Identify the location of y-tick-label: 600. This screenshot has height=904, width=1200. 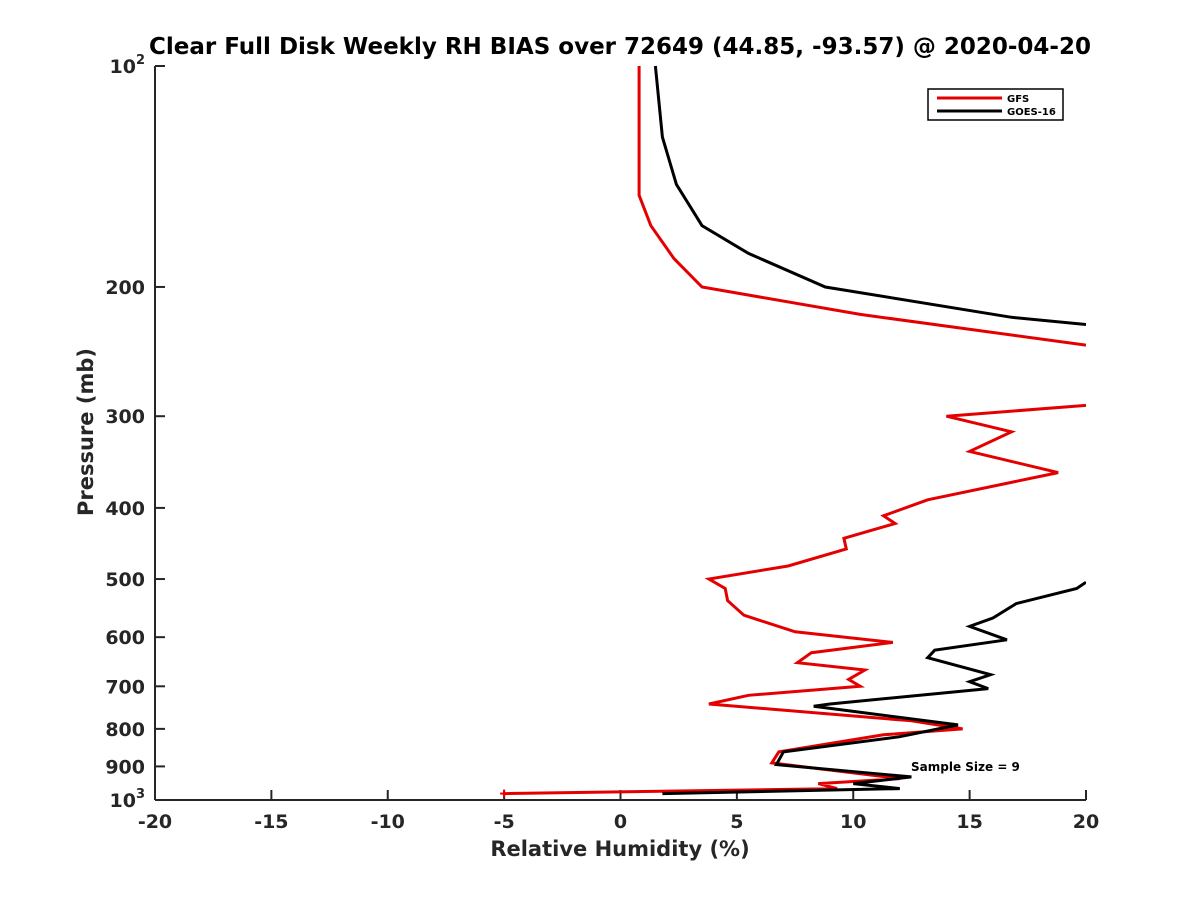
(125, 638).